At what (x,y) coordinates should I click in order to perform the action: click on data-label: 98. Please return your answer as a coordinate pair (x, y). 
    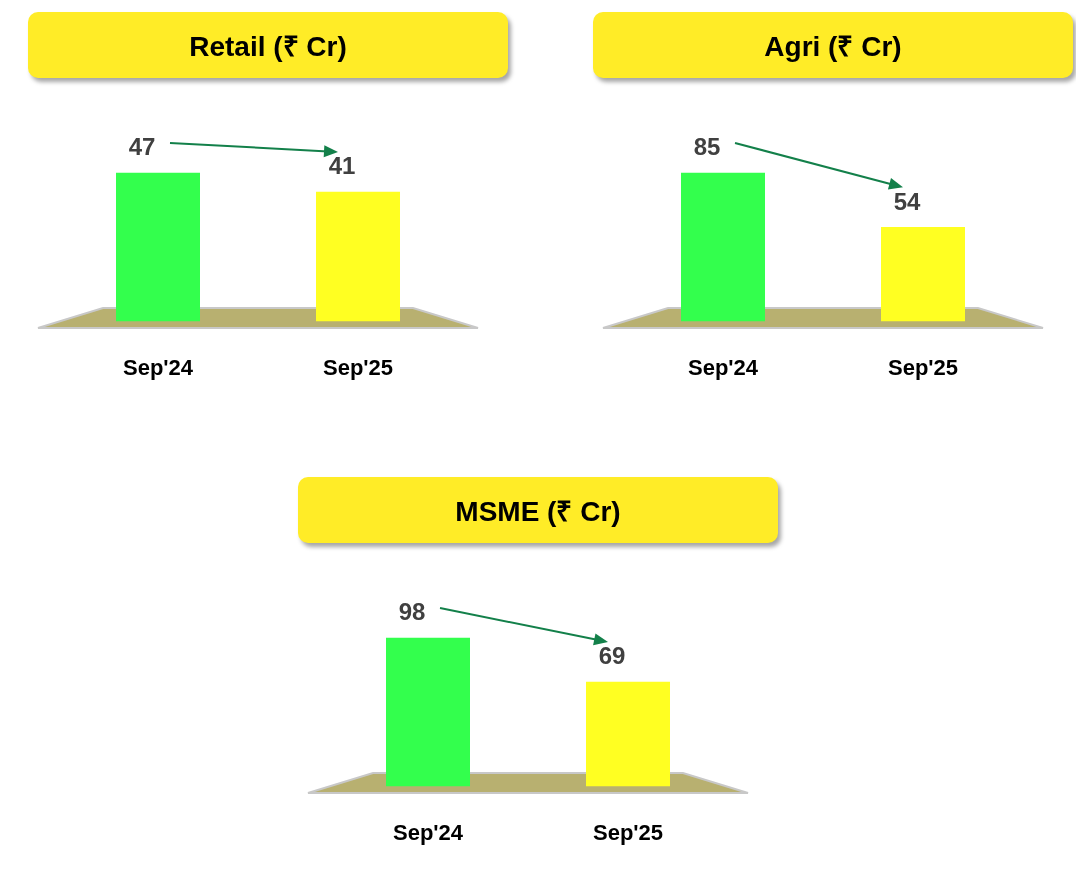
    Looking at the image, I should click on (412, 612).